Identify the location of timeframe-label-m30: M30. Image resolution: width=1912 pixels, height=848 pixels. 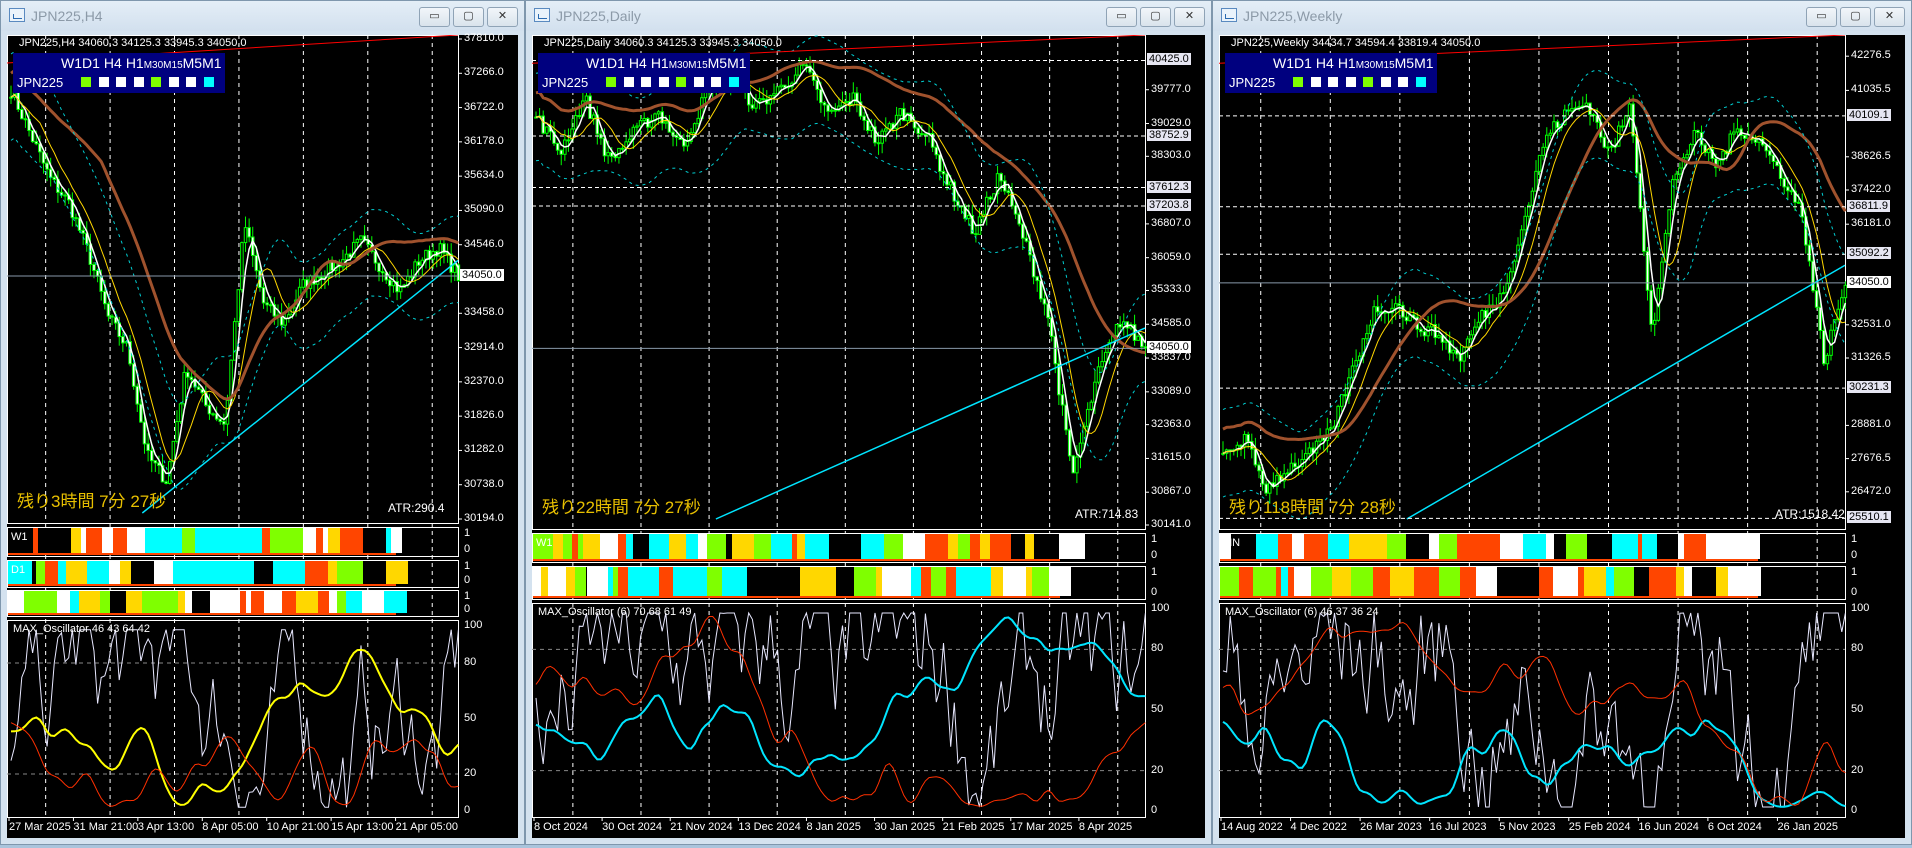
(1365, 65).